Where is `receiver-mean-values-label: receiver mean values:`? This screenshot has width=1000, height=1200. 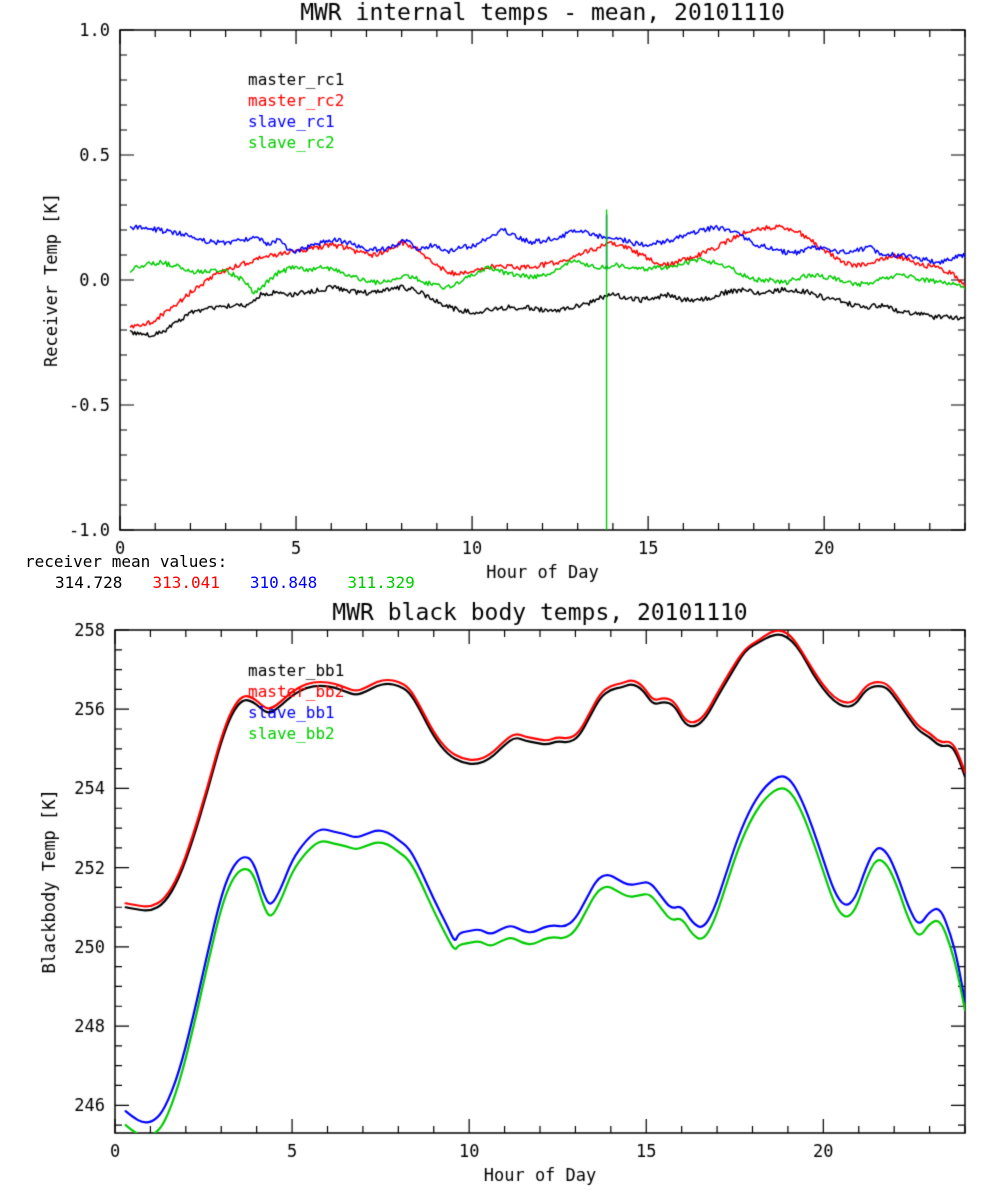 receiver-mean-values-label: receiver mean values: is located at coordinates (126, 561).